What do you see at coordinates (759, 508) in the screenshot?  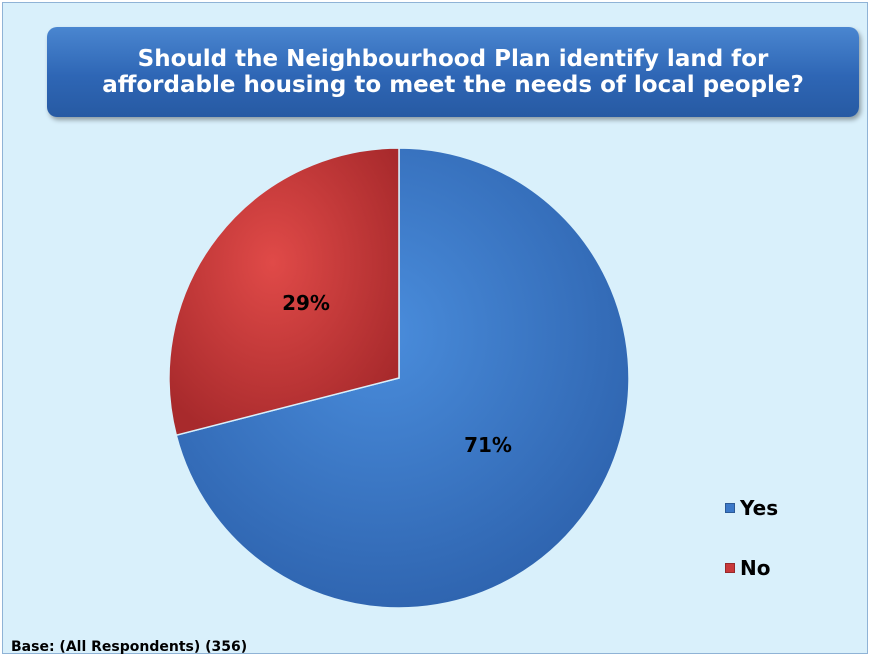 I see `legend-label-yes: Yes` at bounding box center [759, 508].